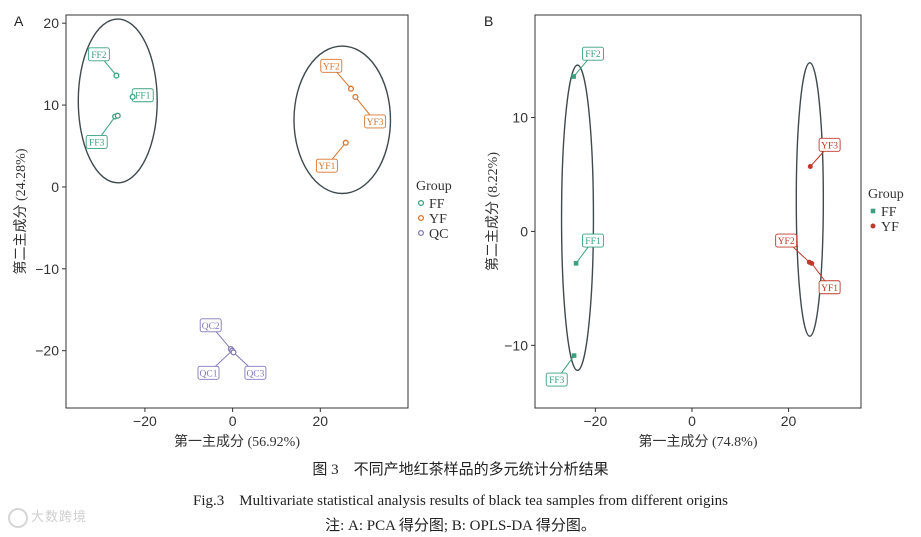  What do you see at coordinates (438, 234) in the screenshot?
I see `legend-label-qc: QC` at bounding box center [438, 234].